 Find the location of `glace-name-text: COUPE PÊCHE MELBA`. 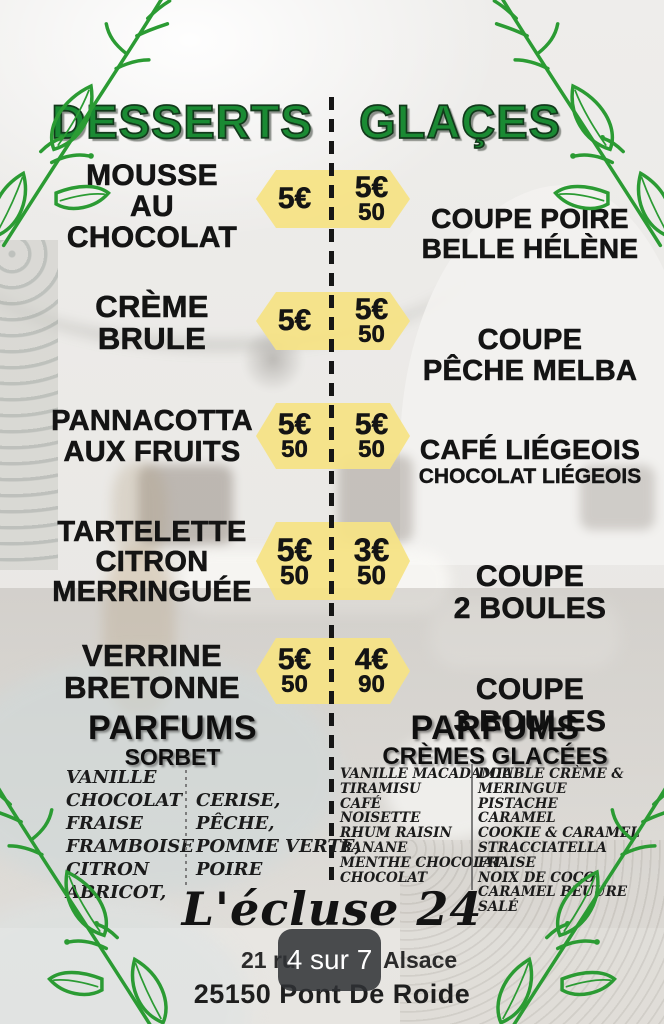

glace-name-text: COUPE PÊCHE MELBA is located at coordinates (530, 355).